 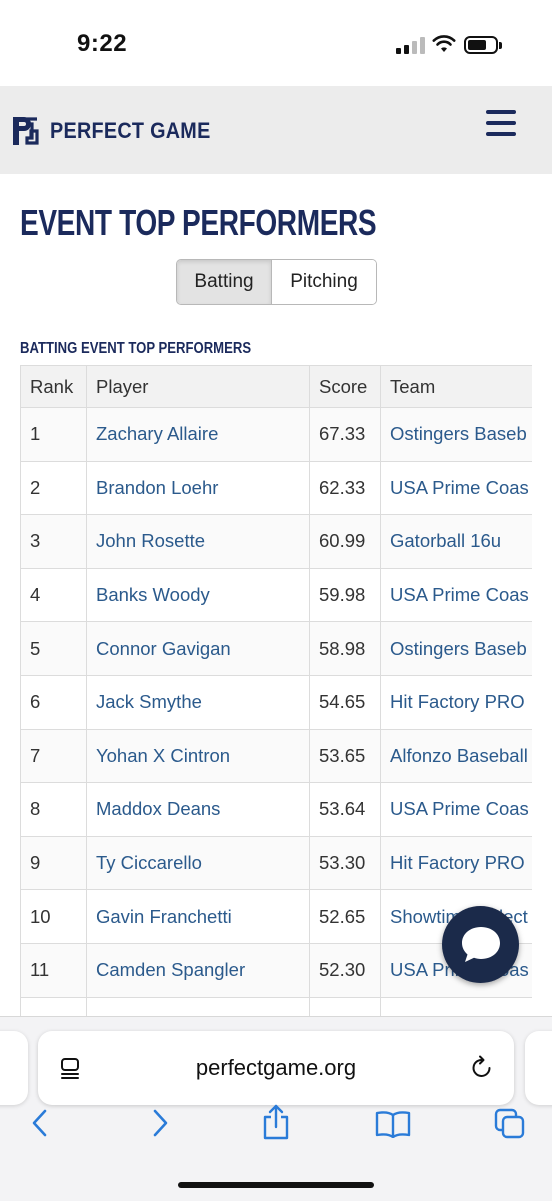 I want to click on player-link: John Rosette, so click(x=198, y=541).